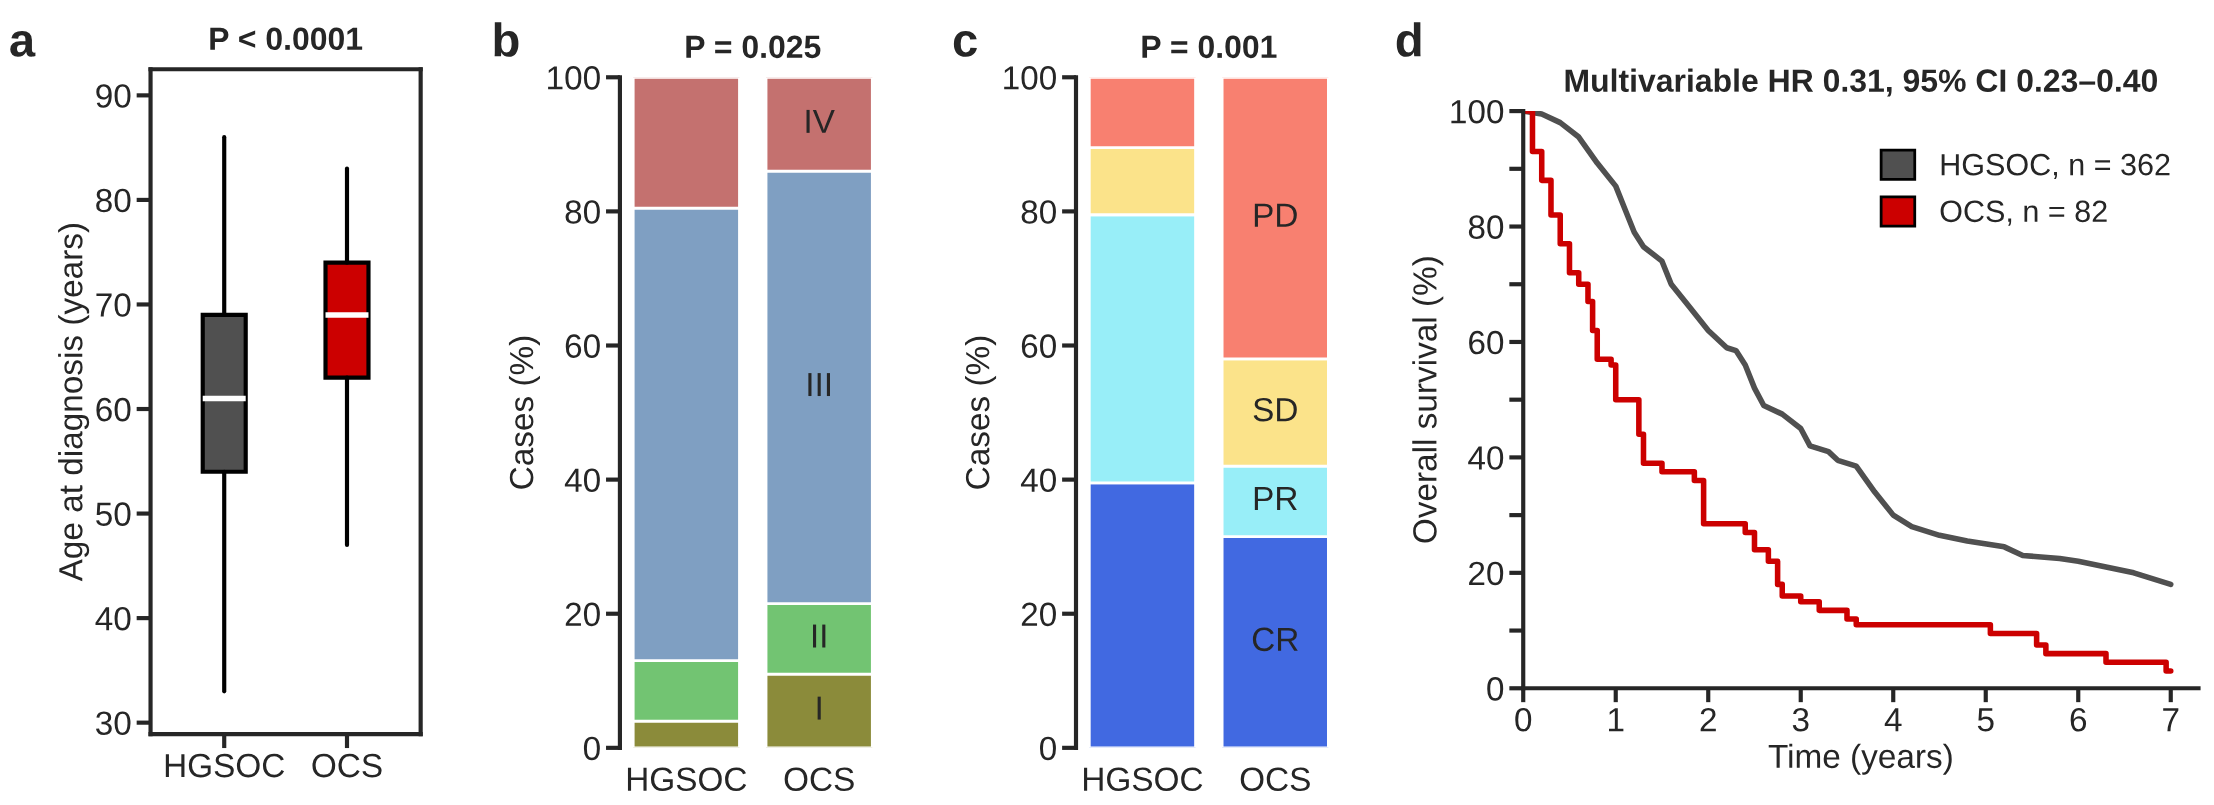 Image resolution: width=2214 pixels, height=805 pixels. Describe the element at coordinates (1428, 400) in the screenshot. I see `y-axis-title: Overall survival (%)` at that location.